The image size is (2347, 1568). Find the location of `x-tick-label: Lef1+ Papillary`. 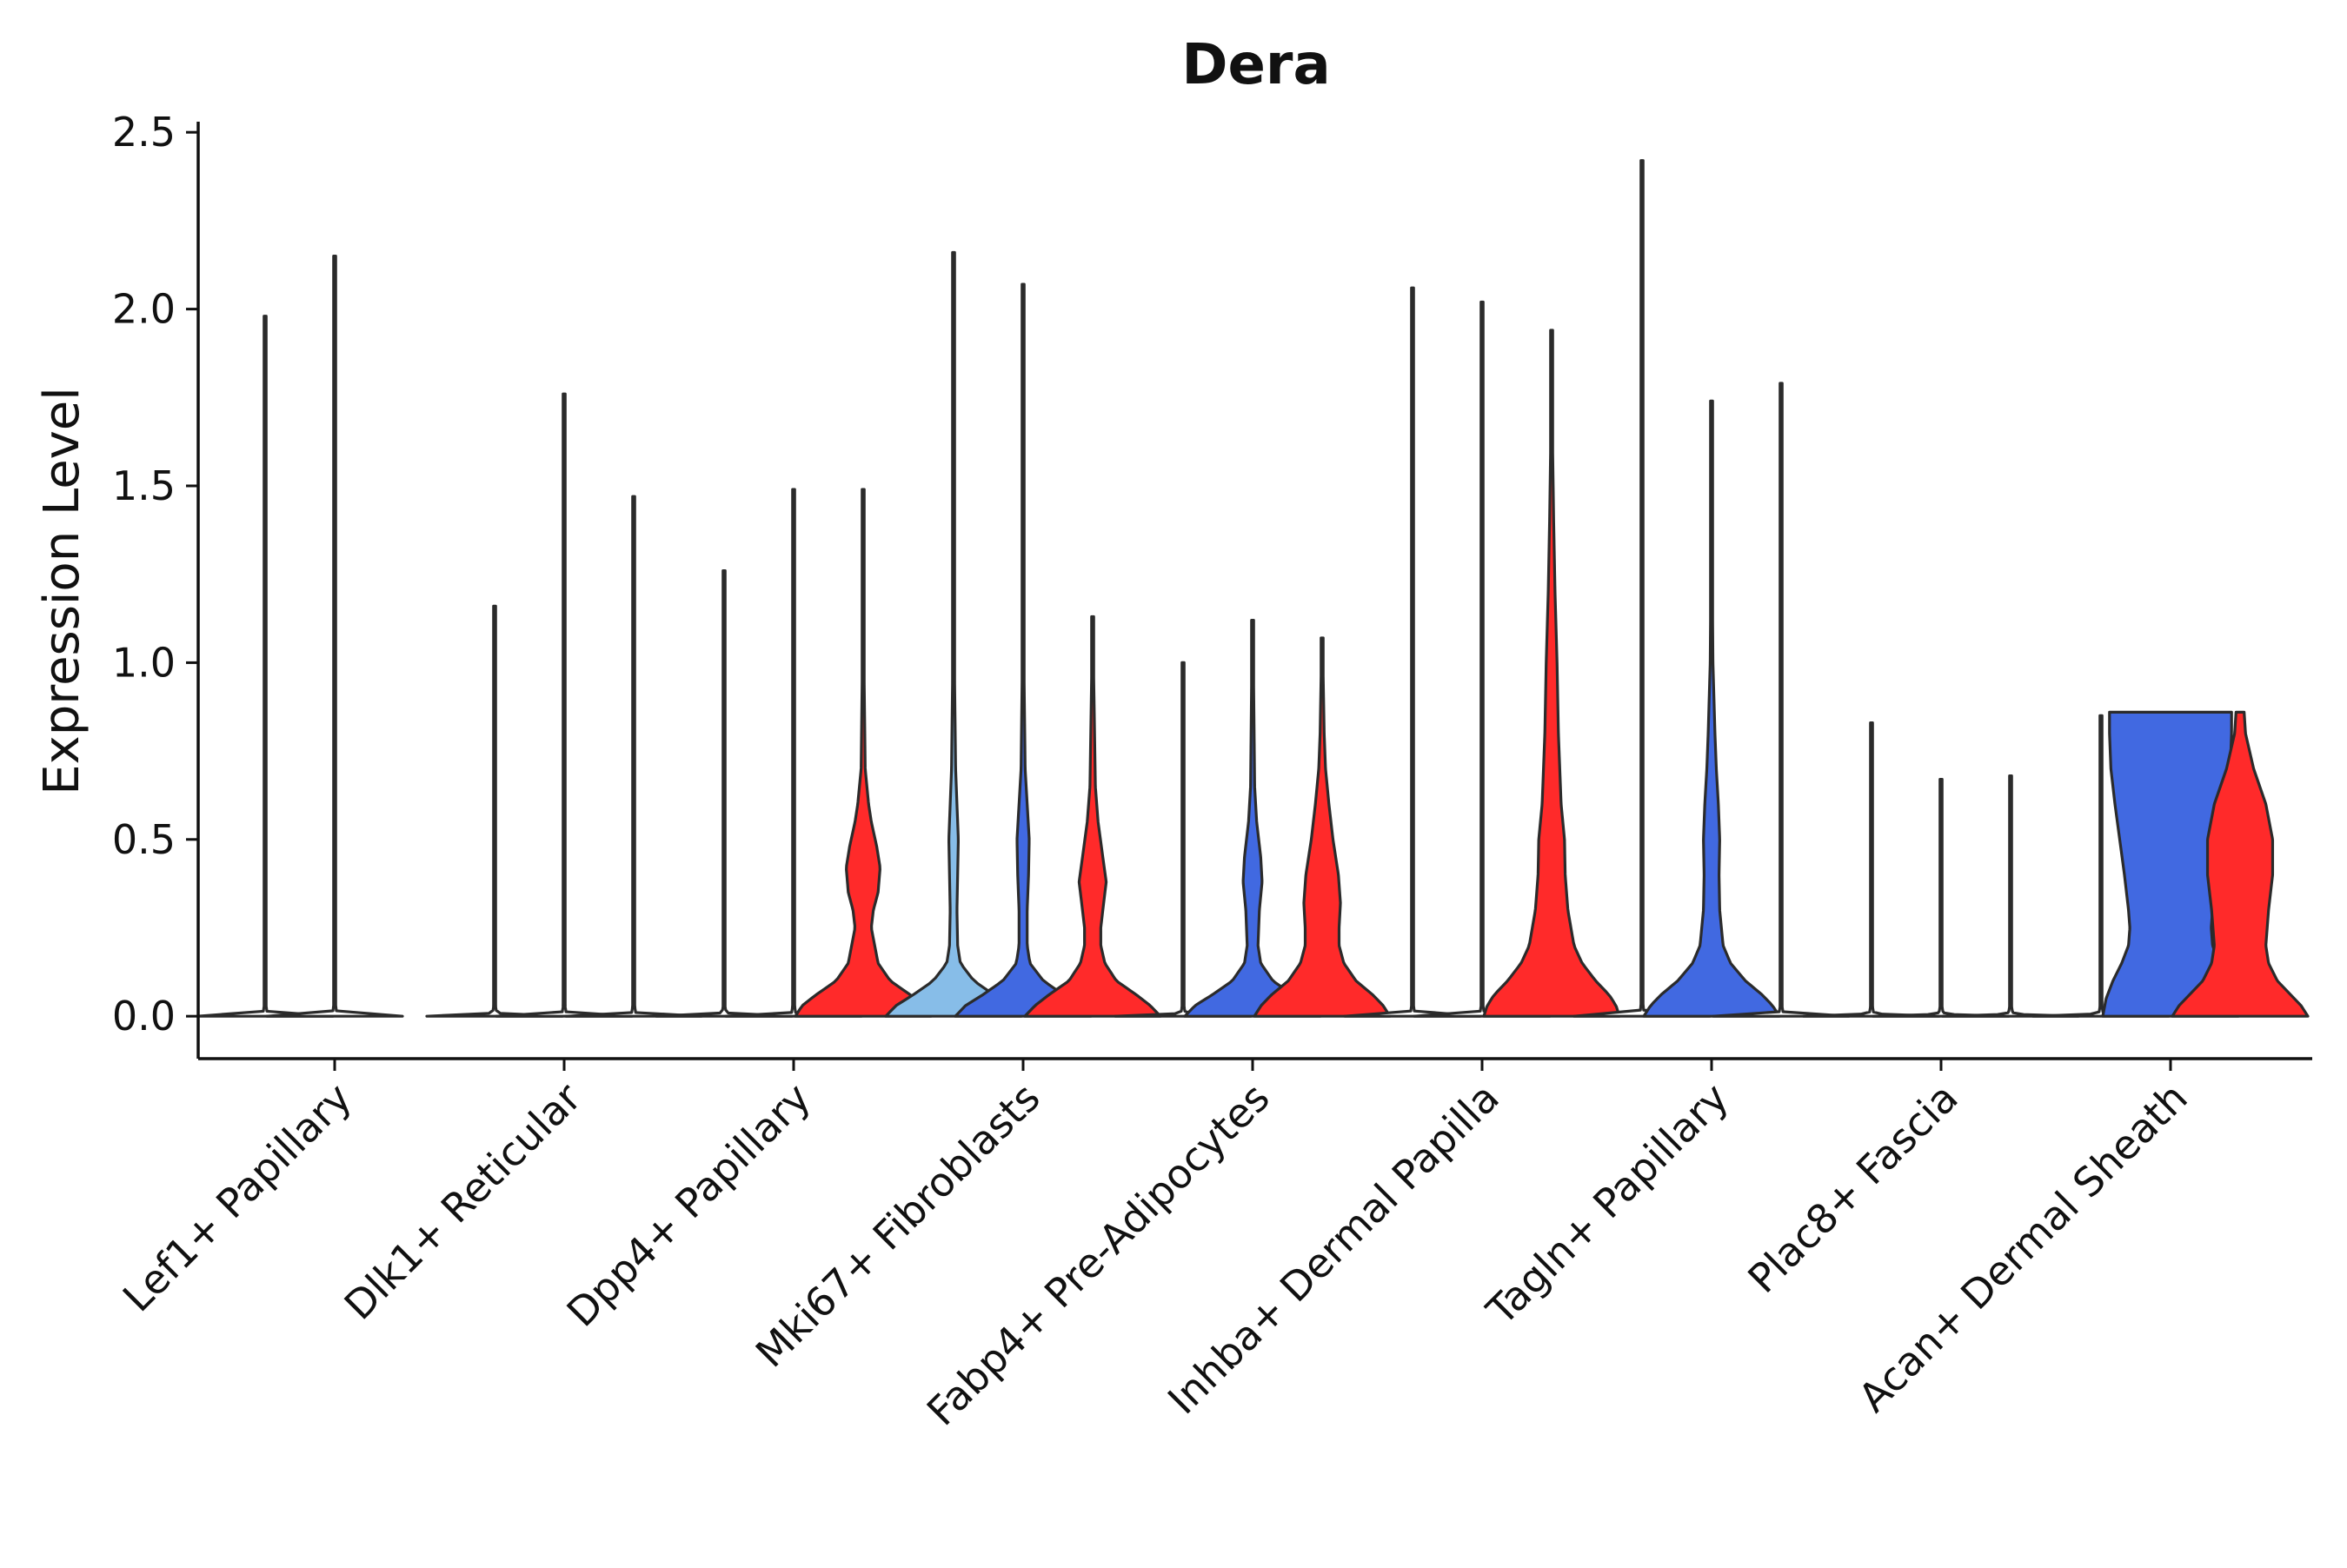

x-tick-label: Lef1+ Papillary is located at coordinates (237, 1197).